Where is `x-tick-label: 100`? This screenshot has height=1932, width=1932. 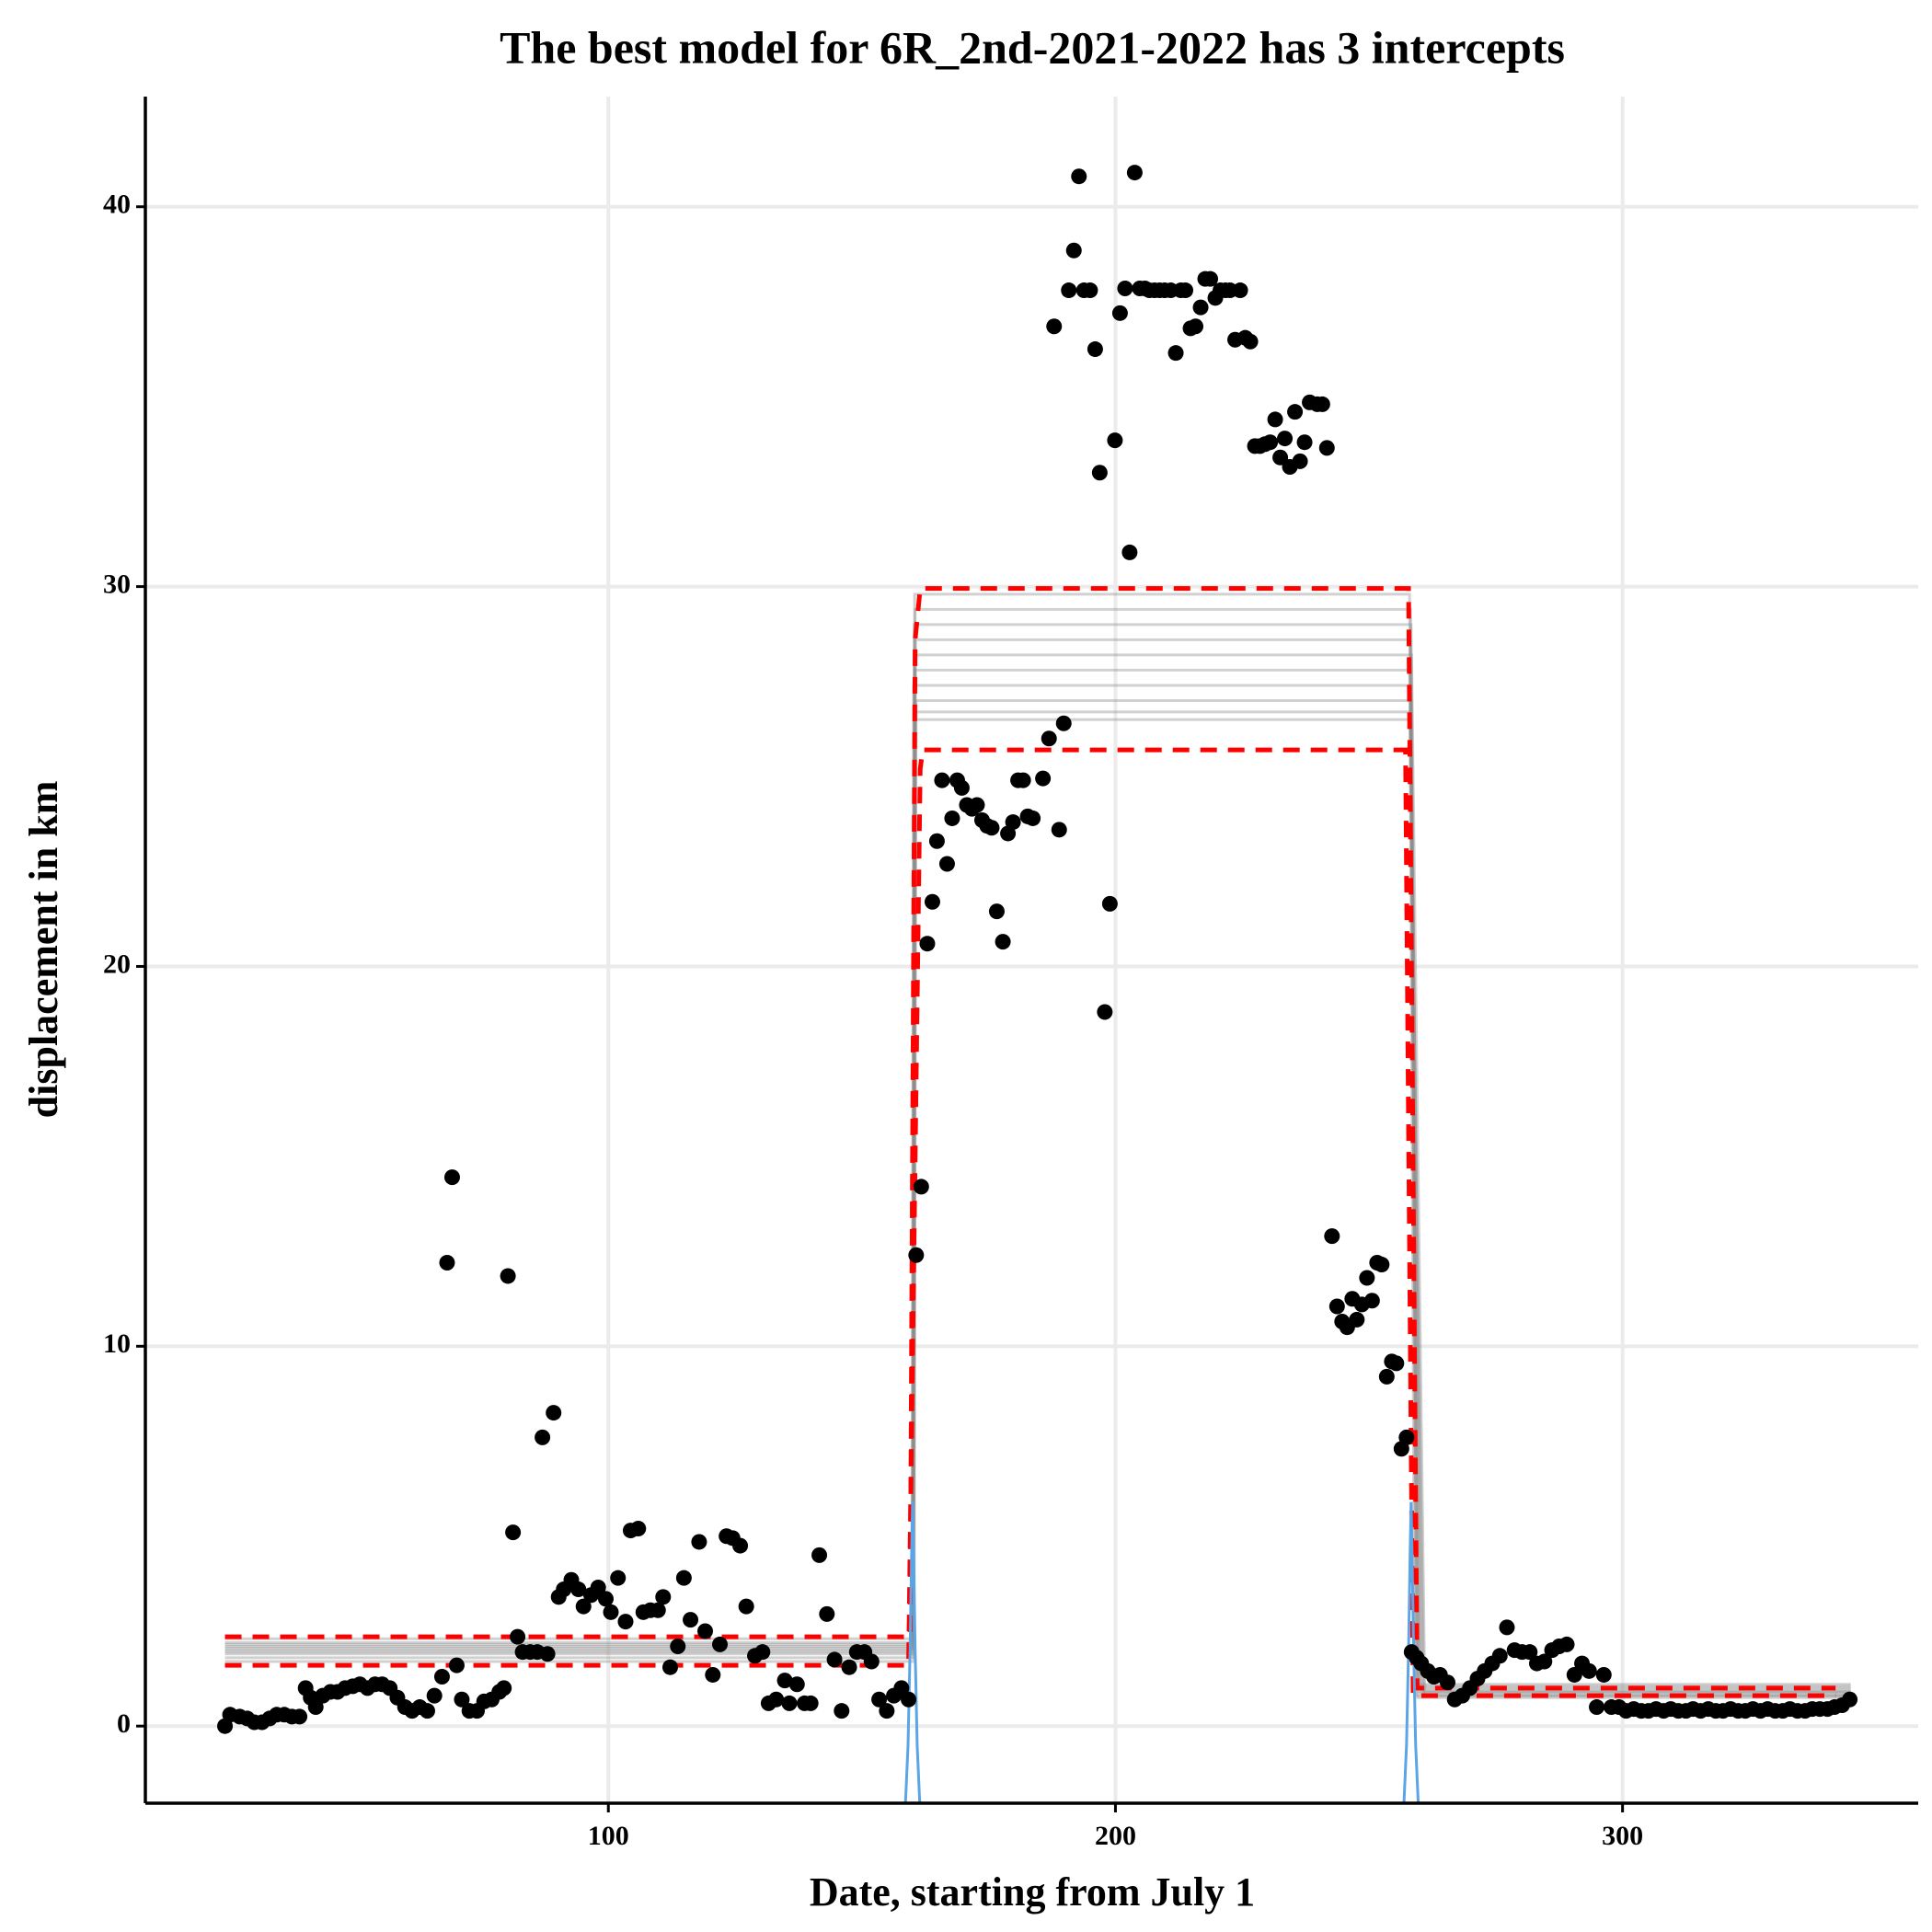 x-tick-label: 100 is located at coordinates (608, 1836).